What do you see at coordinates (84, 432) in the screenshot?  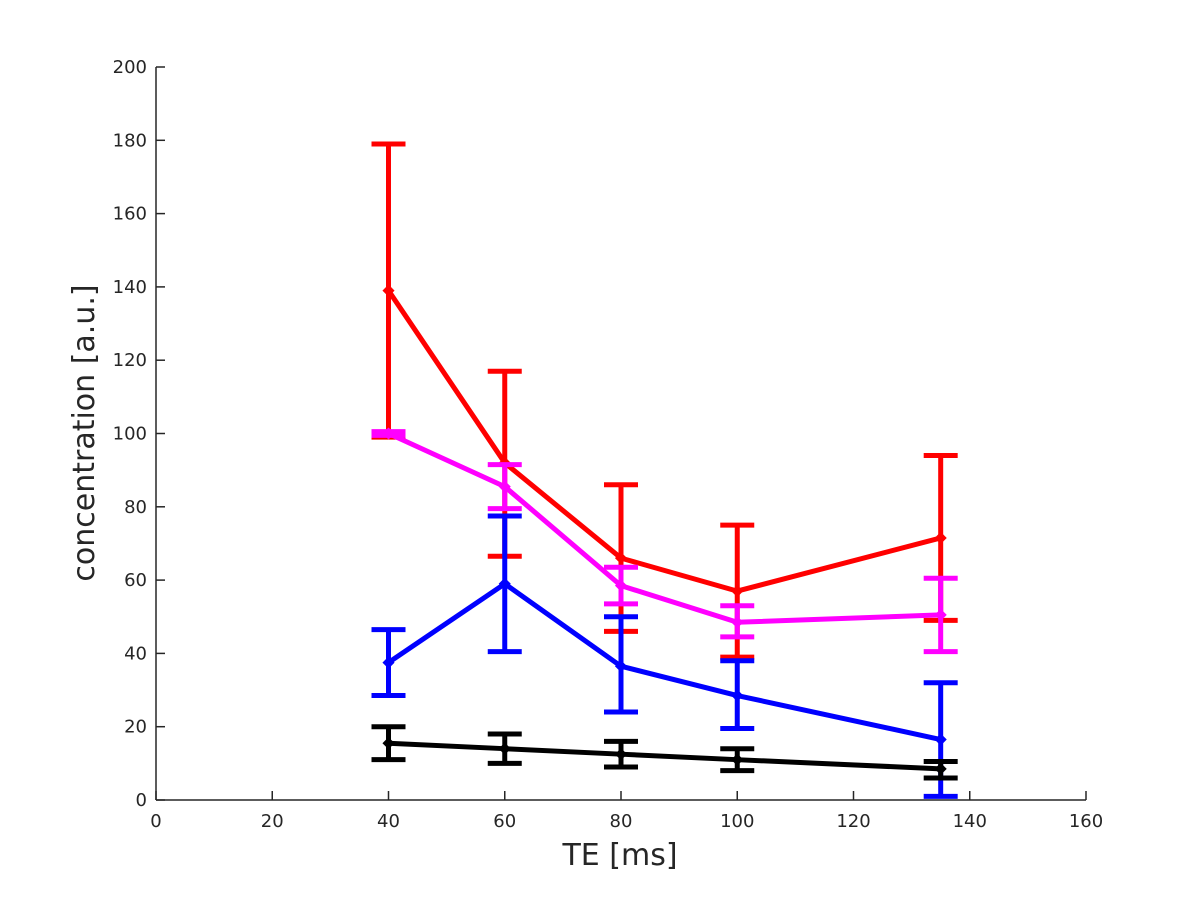 I see `y-axis-label: concentration [a.u.]` at bounding box center [84, 432].